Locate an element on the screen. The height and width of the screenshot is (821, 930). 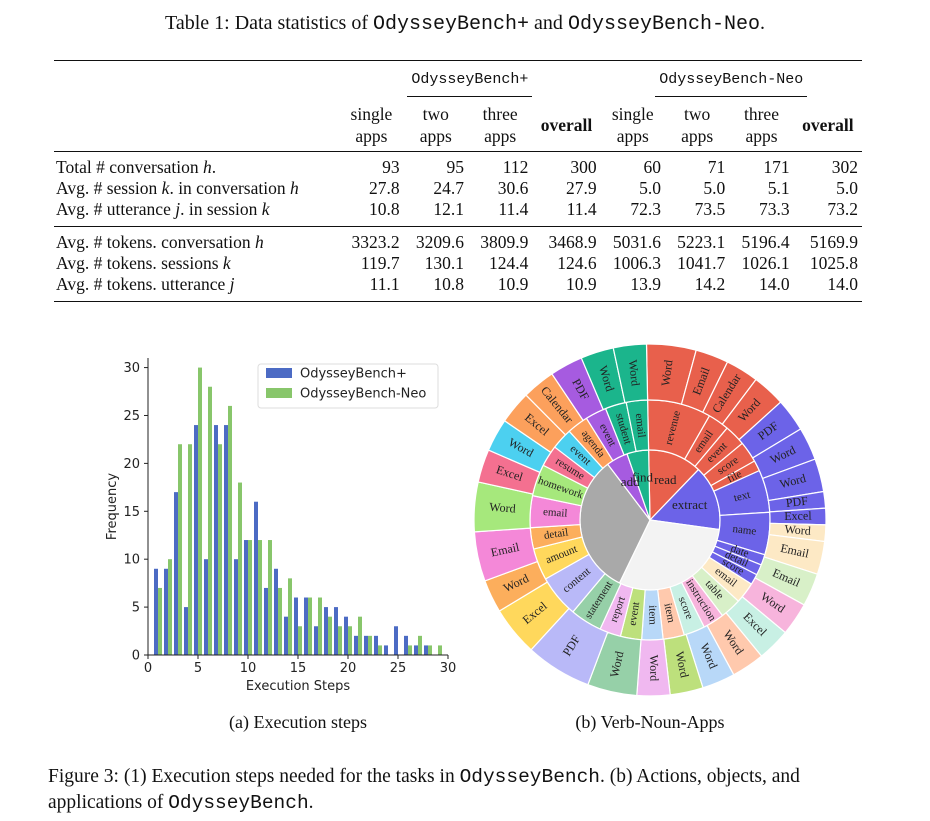
subcaption-b: (b) Verb-Noun-Apps is located at coordinates (650, 722).